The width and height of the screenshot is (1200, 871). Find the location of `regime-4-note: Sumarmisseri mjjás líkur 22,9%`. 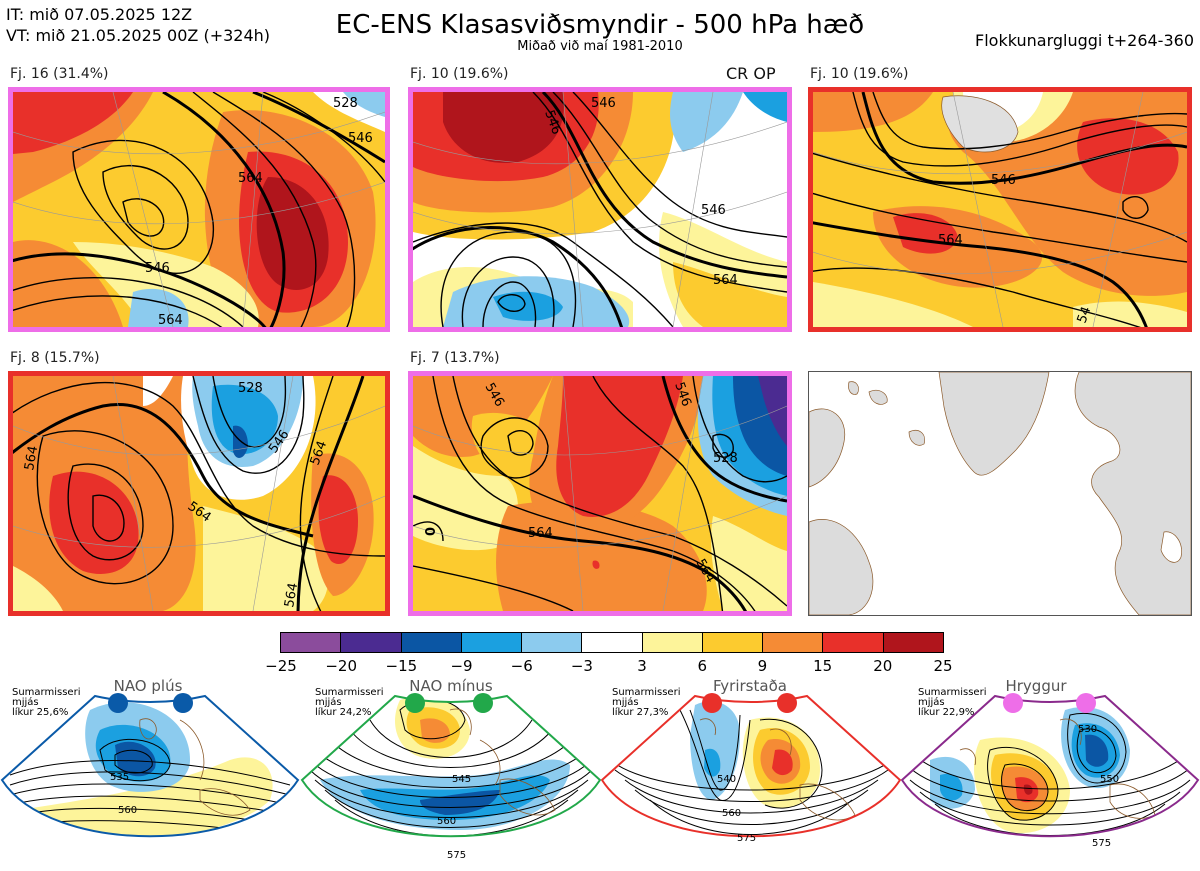

regime-4-note: Sumarmisseri mjjás líkur 22,9% is located at coordinates (952, 702).